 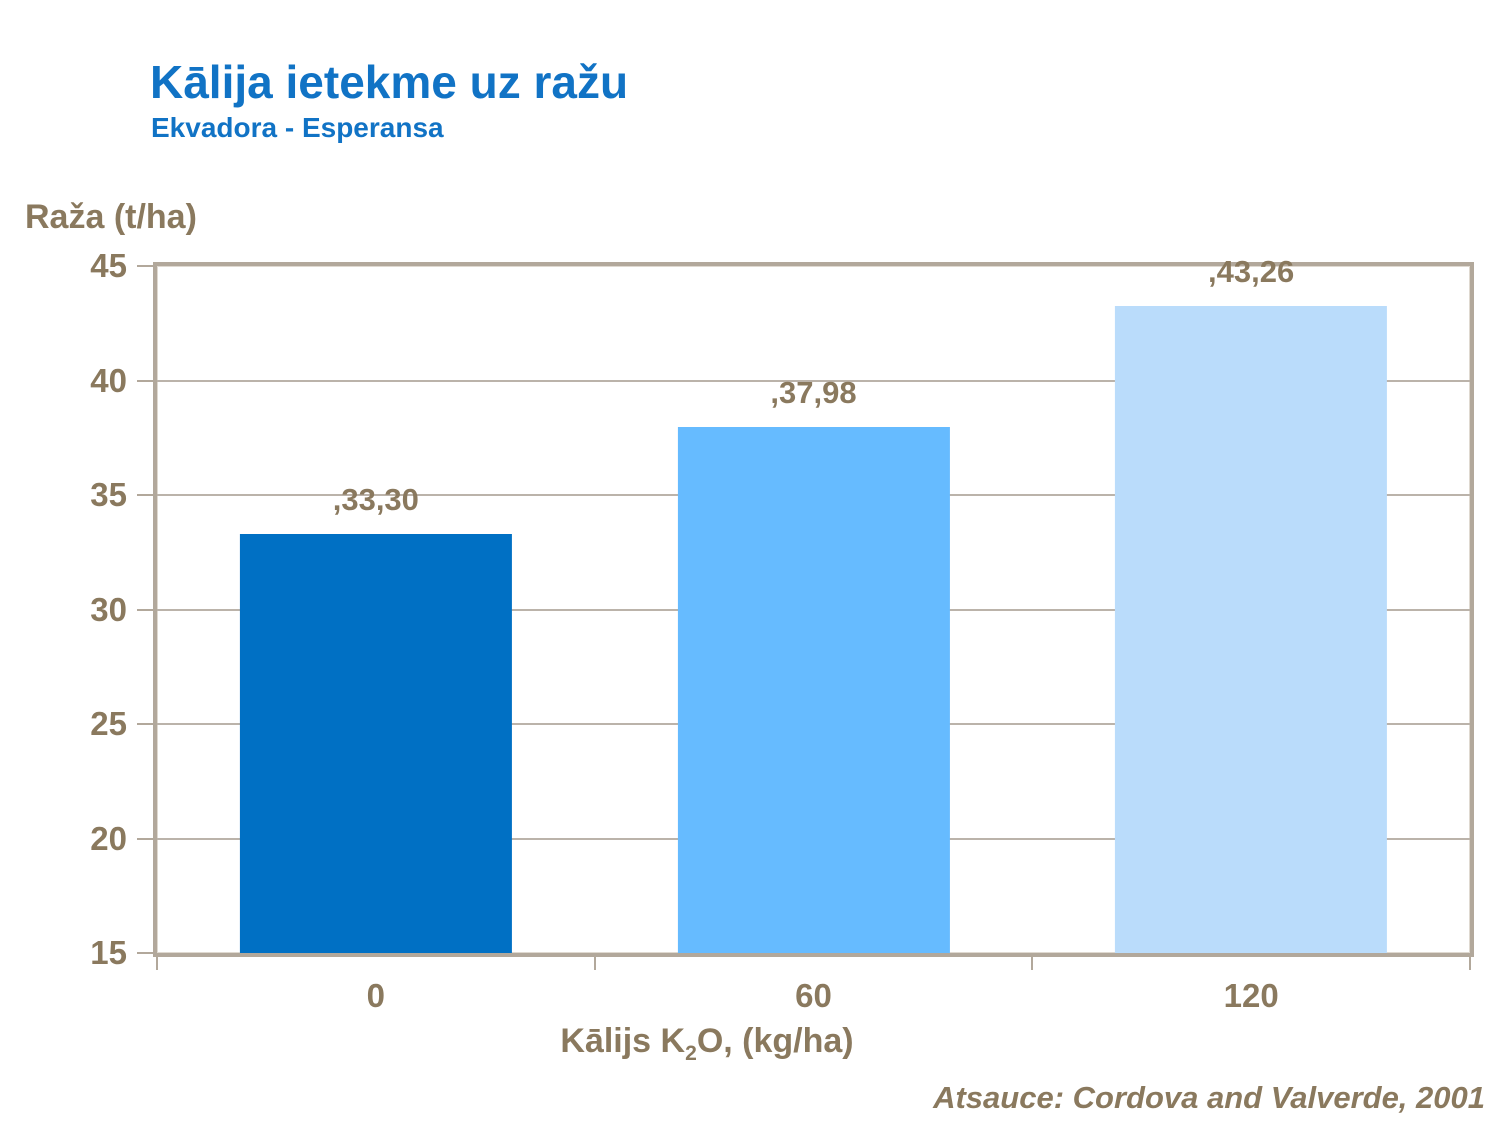 I want to click on x-tick-label: 120, so click(x=1251, y=995).